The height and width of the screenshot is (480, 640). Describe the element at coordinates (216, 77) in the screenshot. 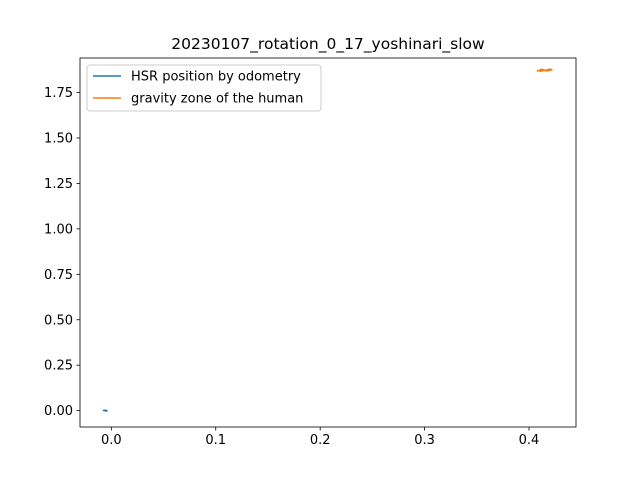

I see `legend-label-0: HSR position by odometry` at that location.